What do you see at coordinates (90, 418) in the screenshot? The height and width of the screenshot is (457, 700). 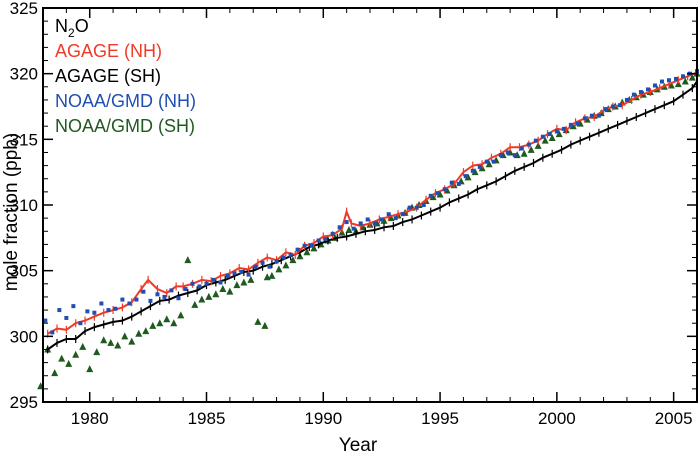 I see `x-tick-label: 1980` at bounding box center [90, 418].